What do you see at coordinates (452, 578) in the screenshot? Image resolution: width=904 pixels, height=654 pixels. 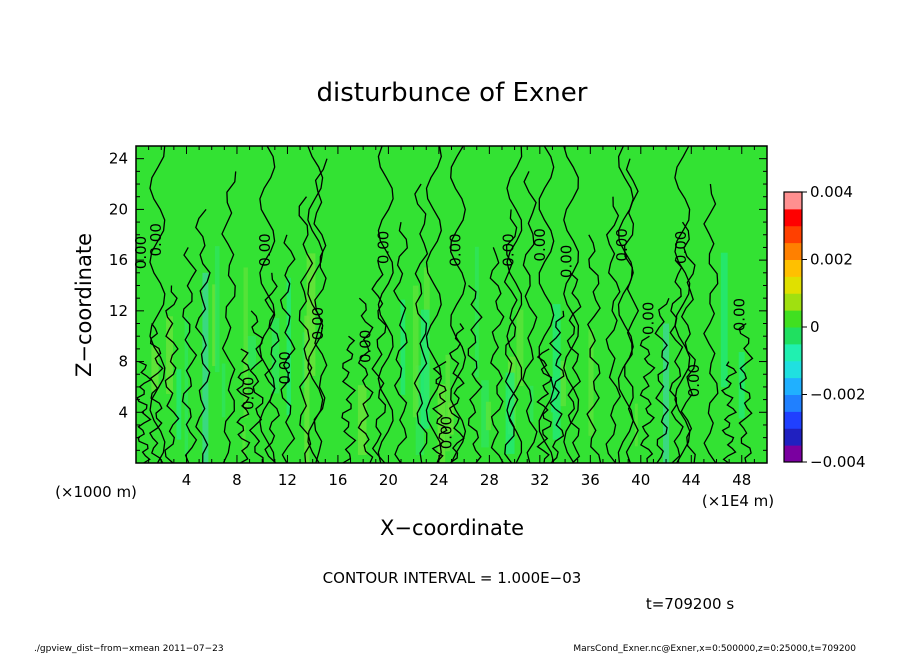 I see `contour-interval-text: CONTOUR INTERVAL = 1.000E−03` at bounding box center [452, 578].